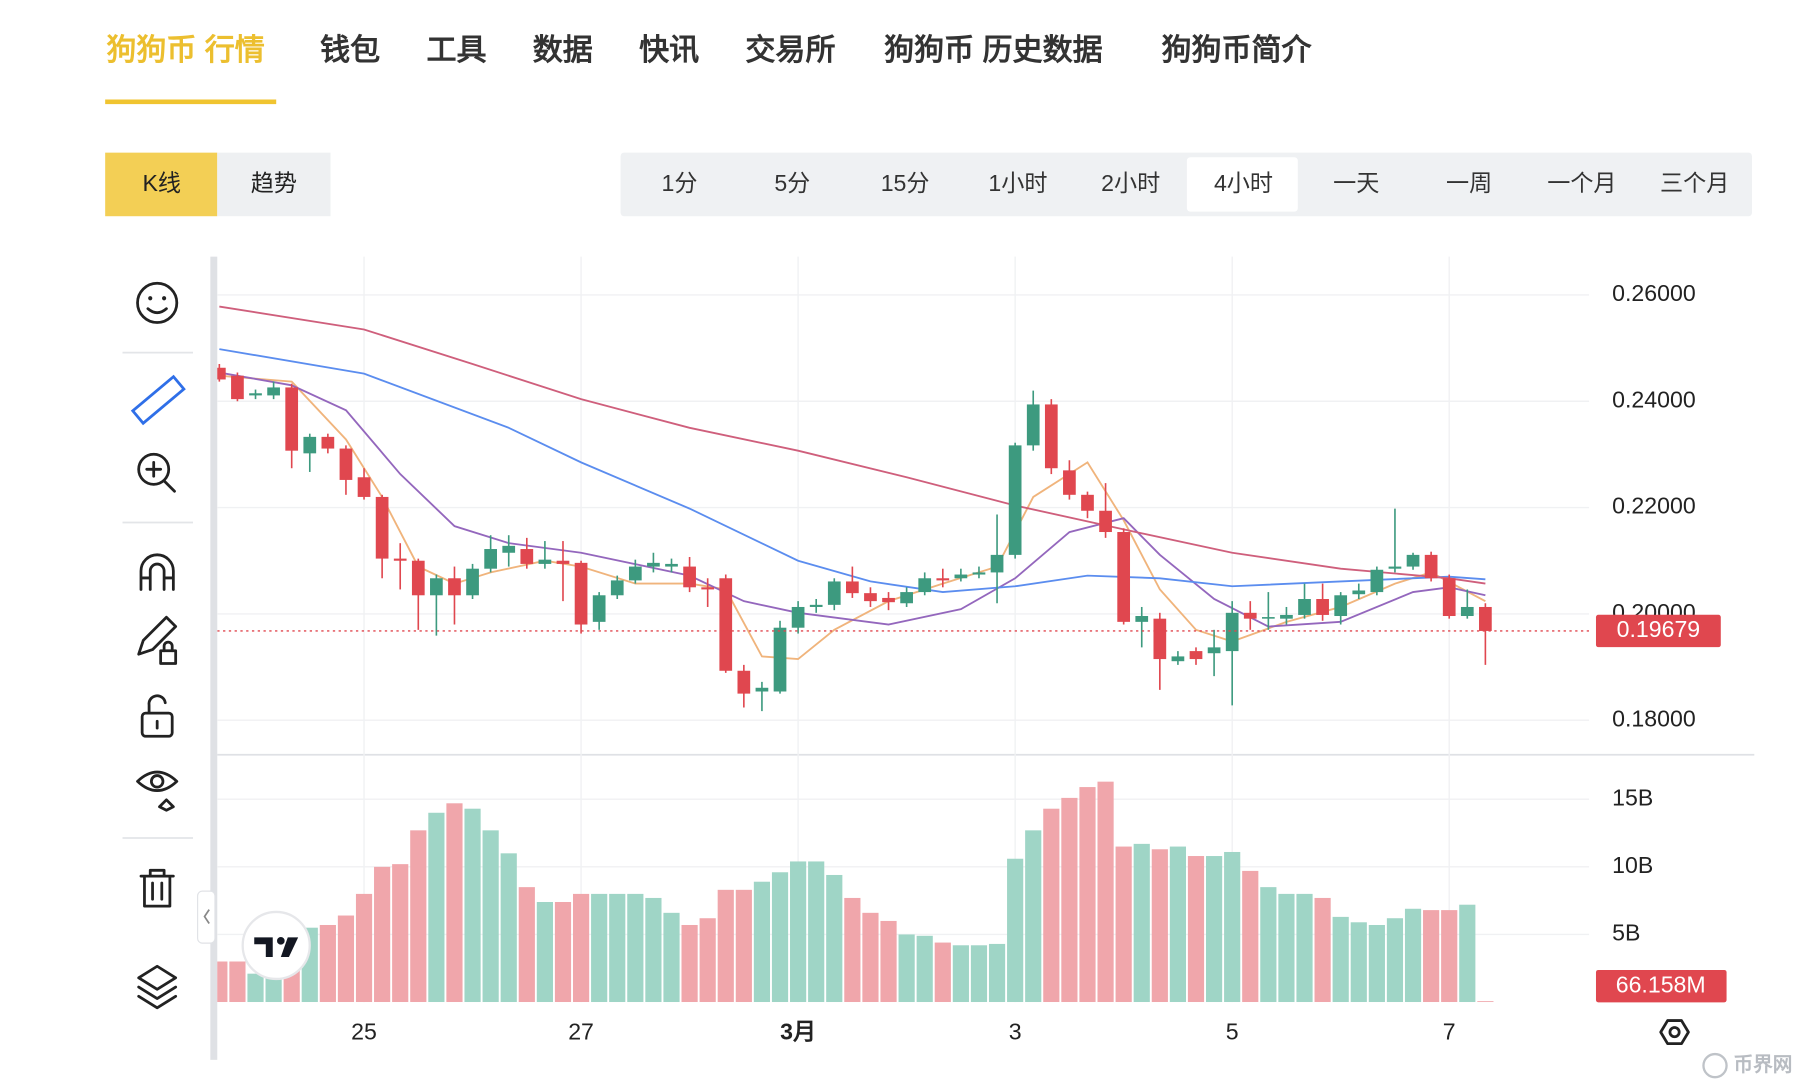 This screenshot has height=1090, width=1804. I want to click on nav-tab: 快讯, so click(669, 50).